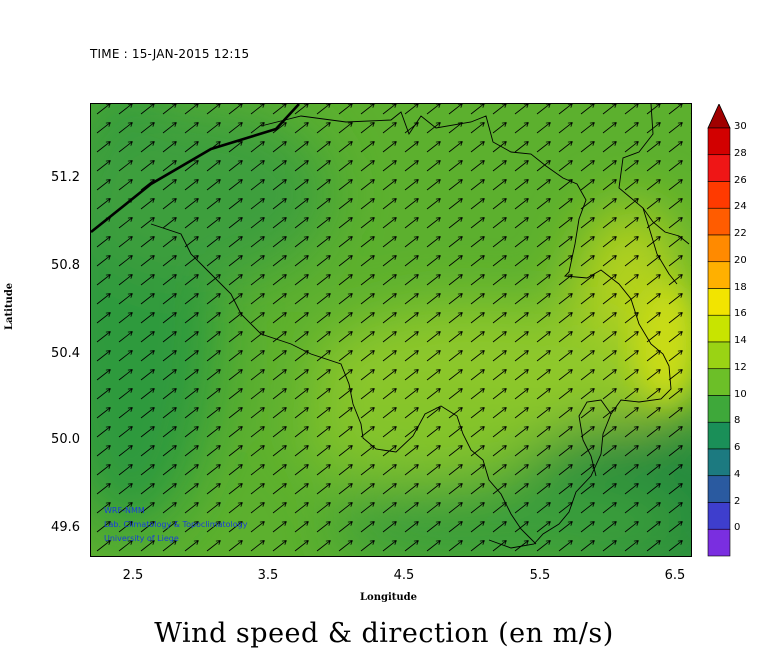  Describe the element at coordinates (737, 421) in the screenshot. I see `colorbar-label: 8` at that location.